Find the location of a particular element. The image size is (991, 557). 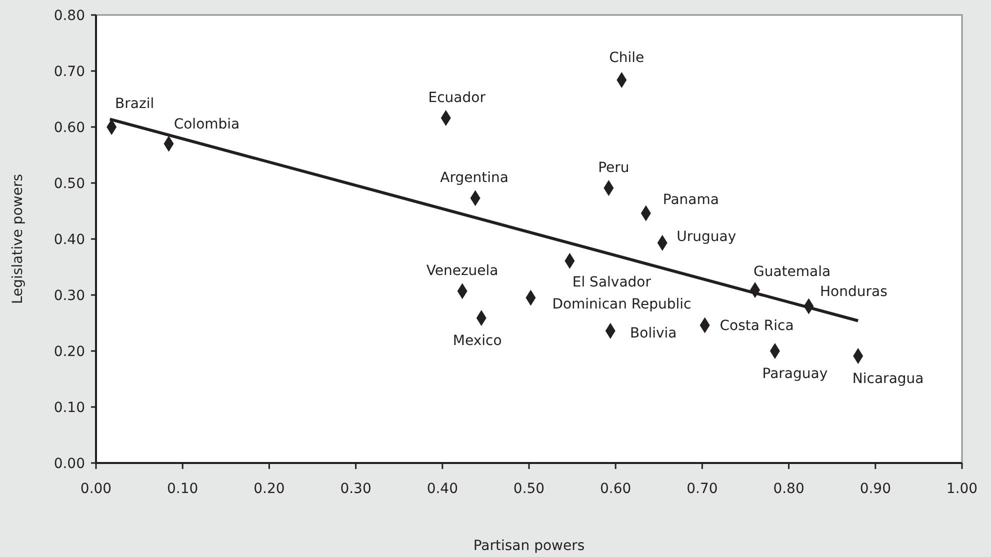

annotation: Panama is located at coordinates (690, 200).